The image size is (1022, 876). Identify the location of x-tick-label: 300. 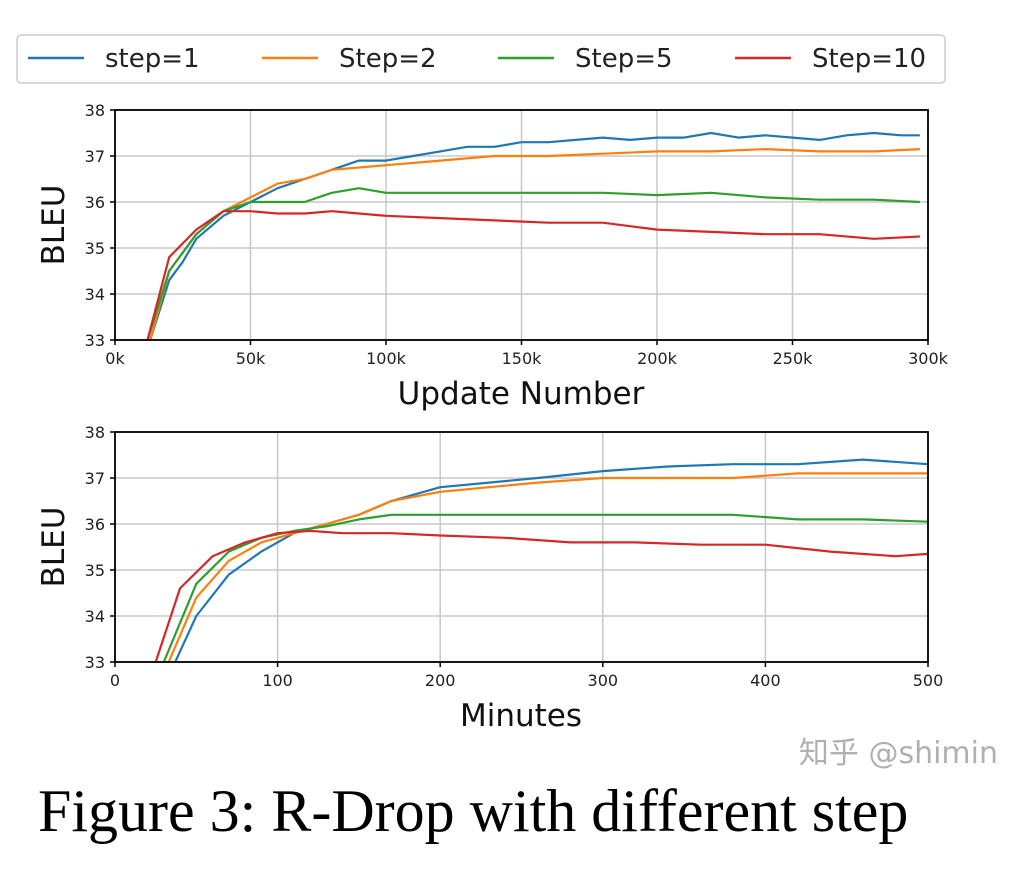
(603, 680).